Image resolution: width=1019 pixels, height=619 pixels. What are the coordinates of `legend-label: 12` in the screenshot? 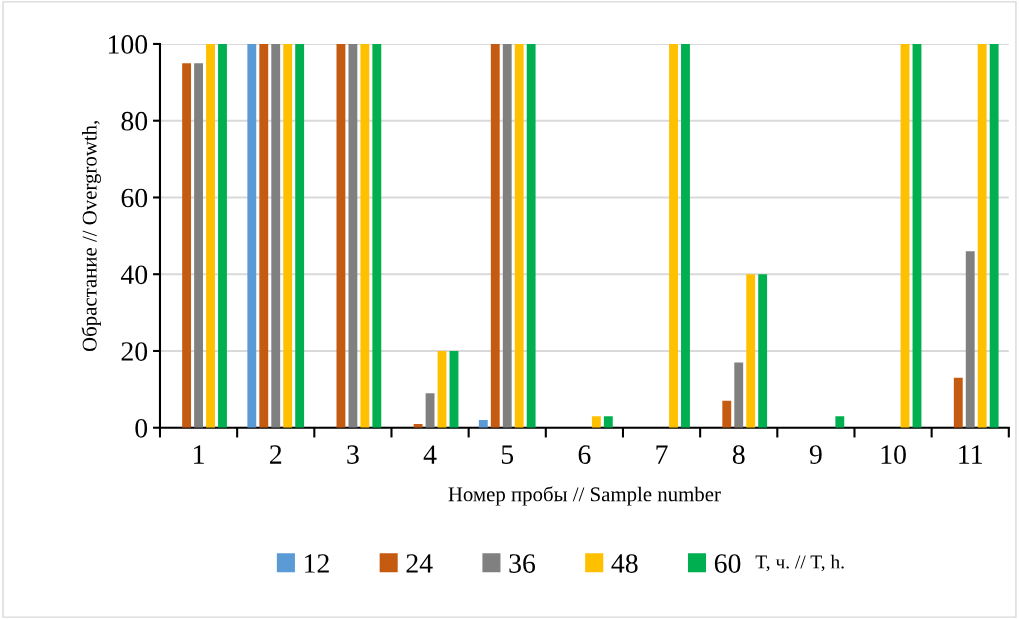 It's located at (317, 563).